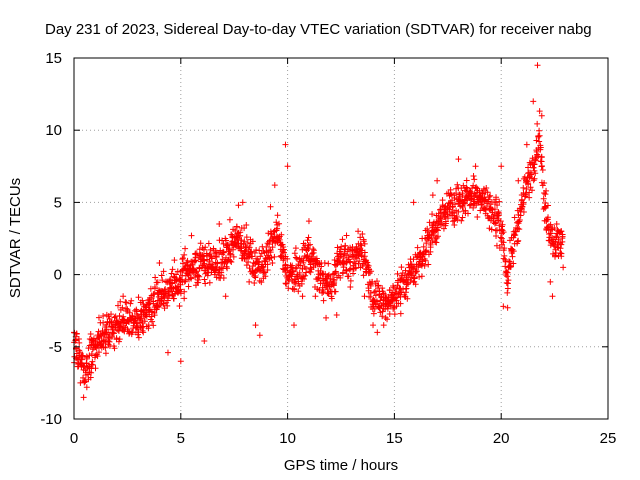 The width and height of the screenshot is (640, 480). What do you see at coordinates (51, 419) in the screenshot?
I see `y-tick-label: -10` at bounding box center [51, 419].